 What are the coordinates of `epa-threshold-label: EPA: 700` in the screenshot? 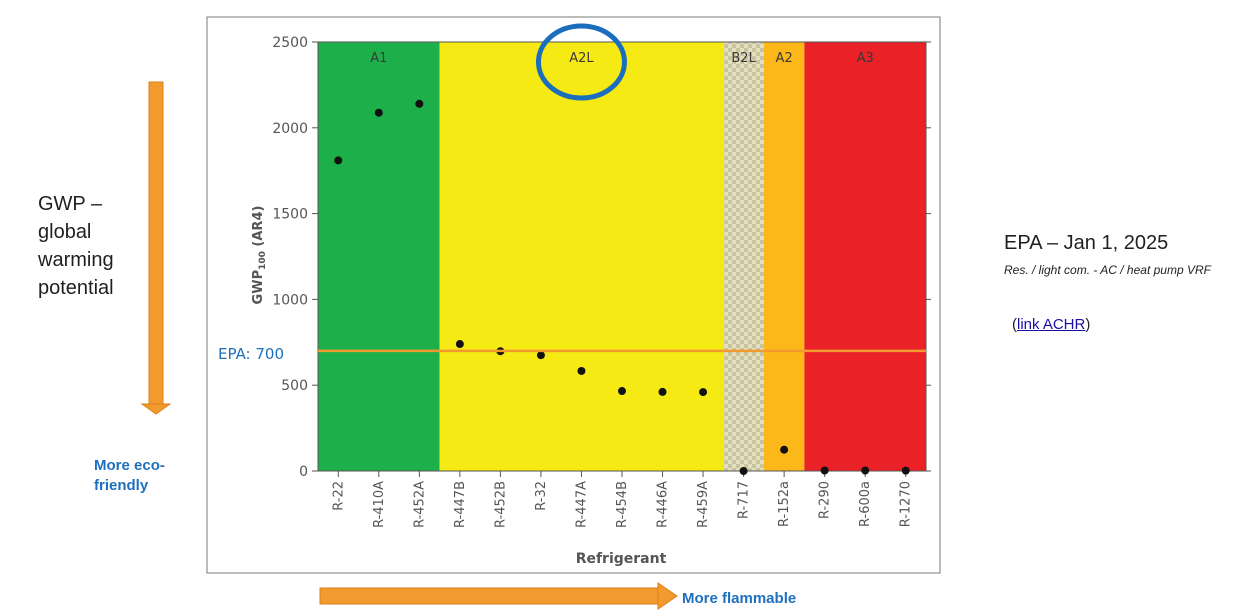 It's located at (251, 354).